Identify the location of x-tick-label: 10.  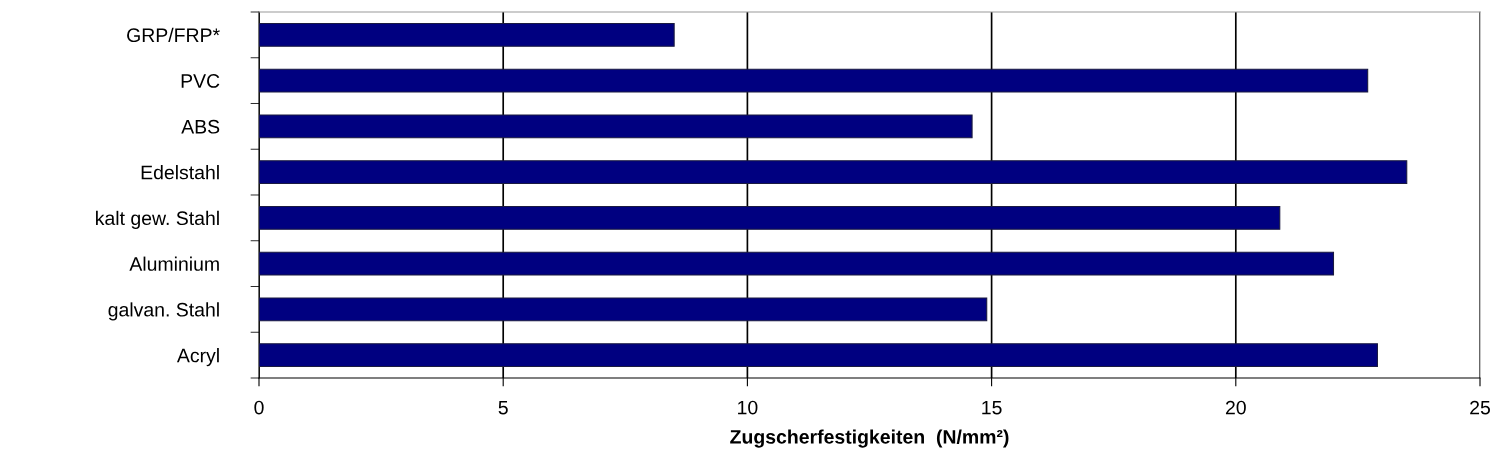
(748, 407).